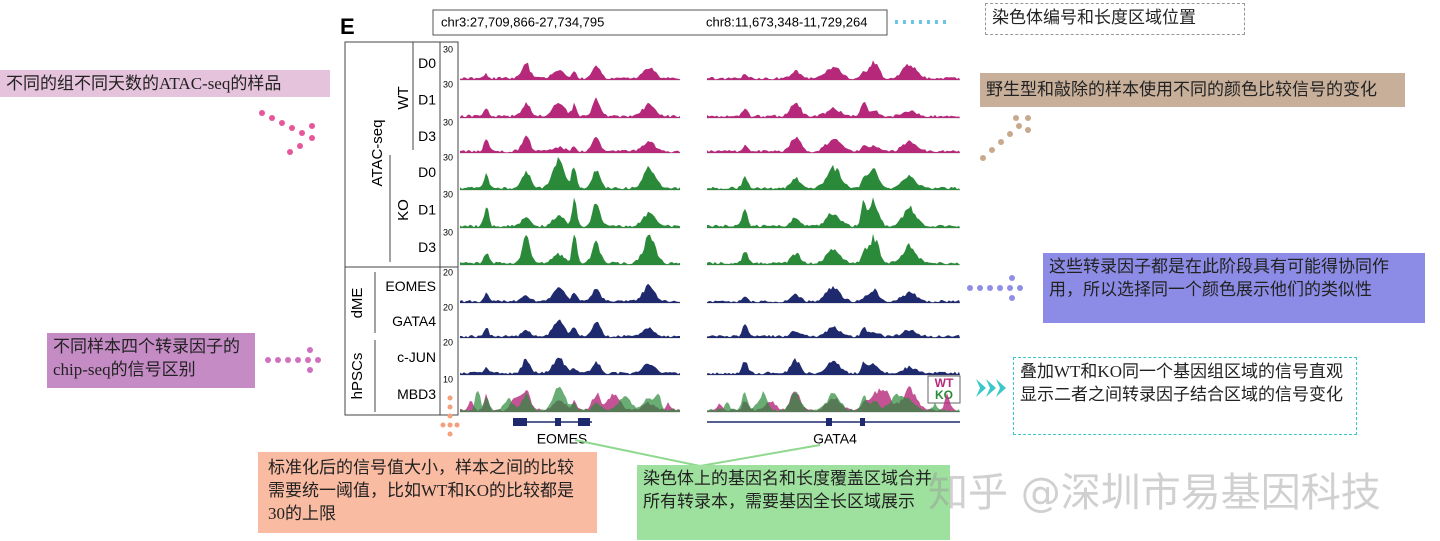  Describe the element at coordinates (403, 97) in the screenshot. I see `group-label: WT` at that location.